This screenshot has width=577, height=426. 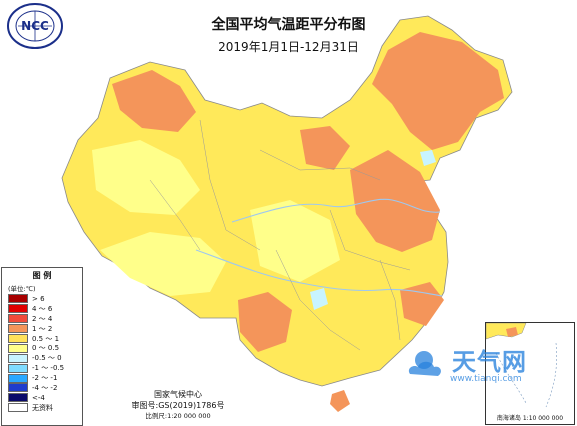 I want to click on legend-item-label: -4 ～ -2, so click(x=45, y=387).